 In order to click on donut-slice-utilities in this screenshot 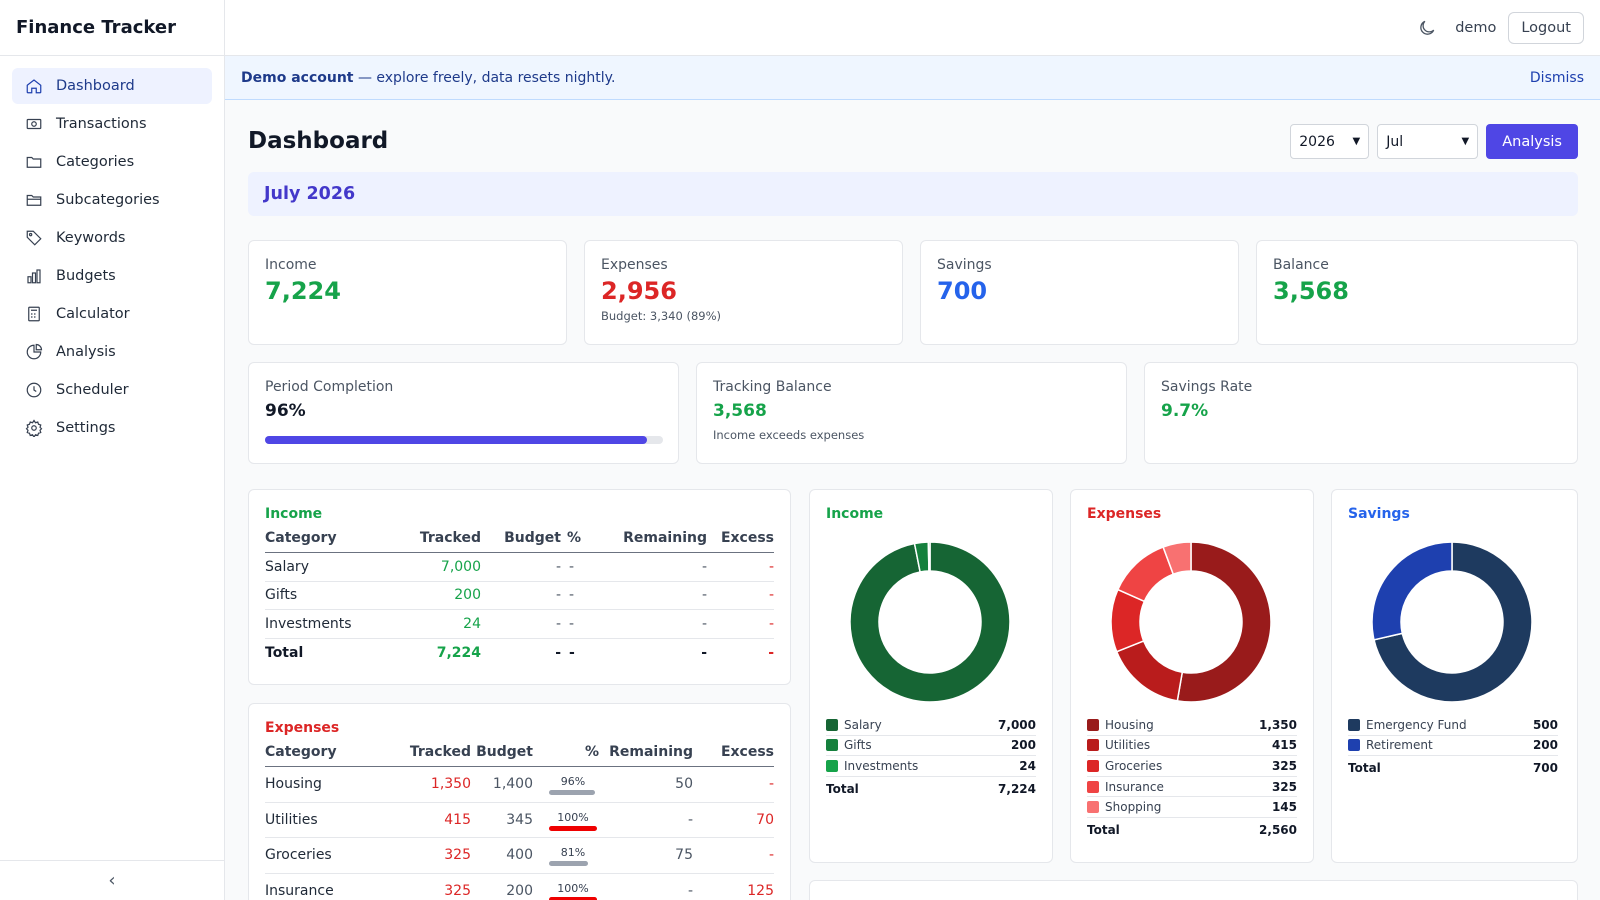, I will do `click(1149, 670)`.